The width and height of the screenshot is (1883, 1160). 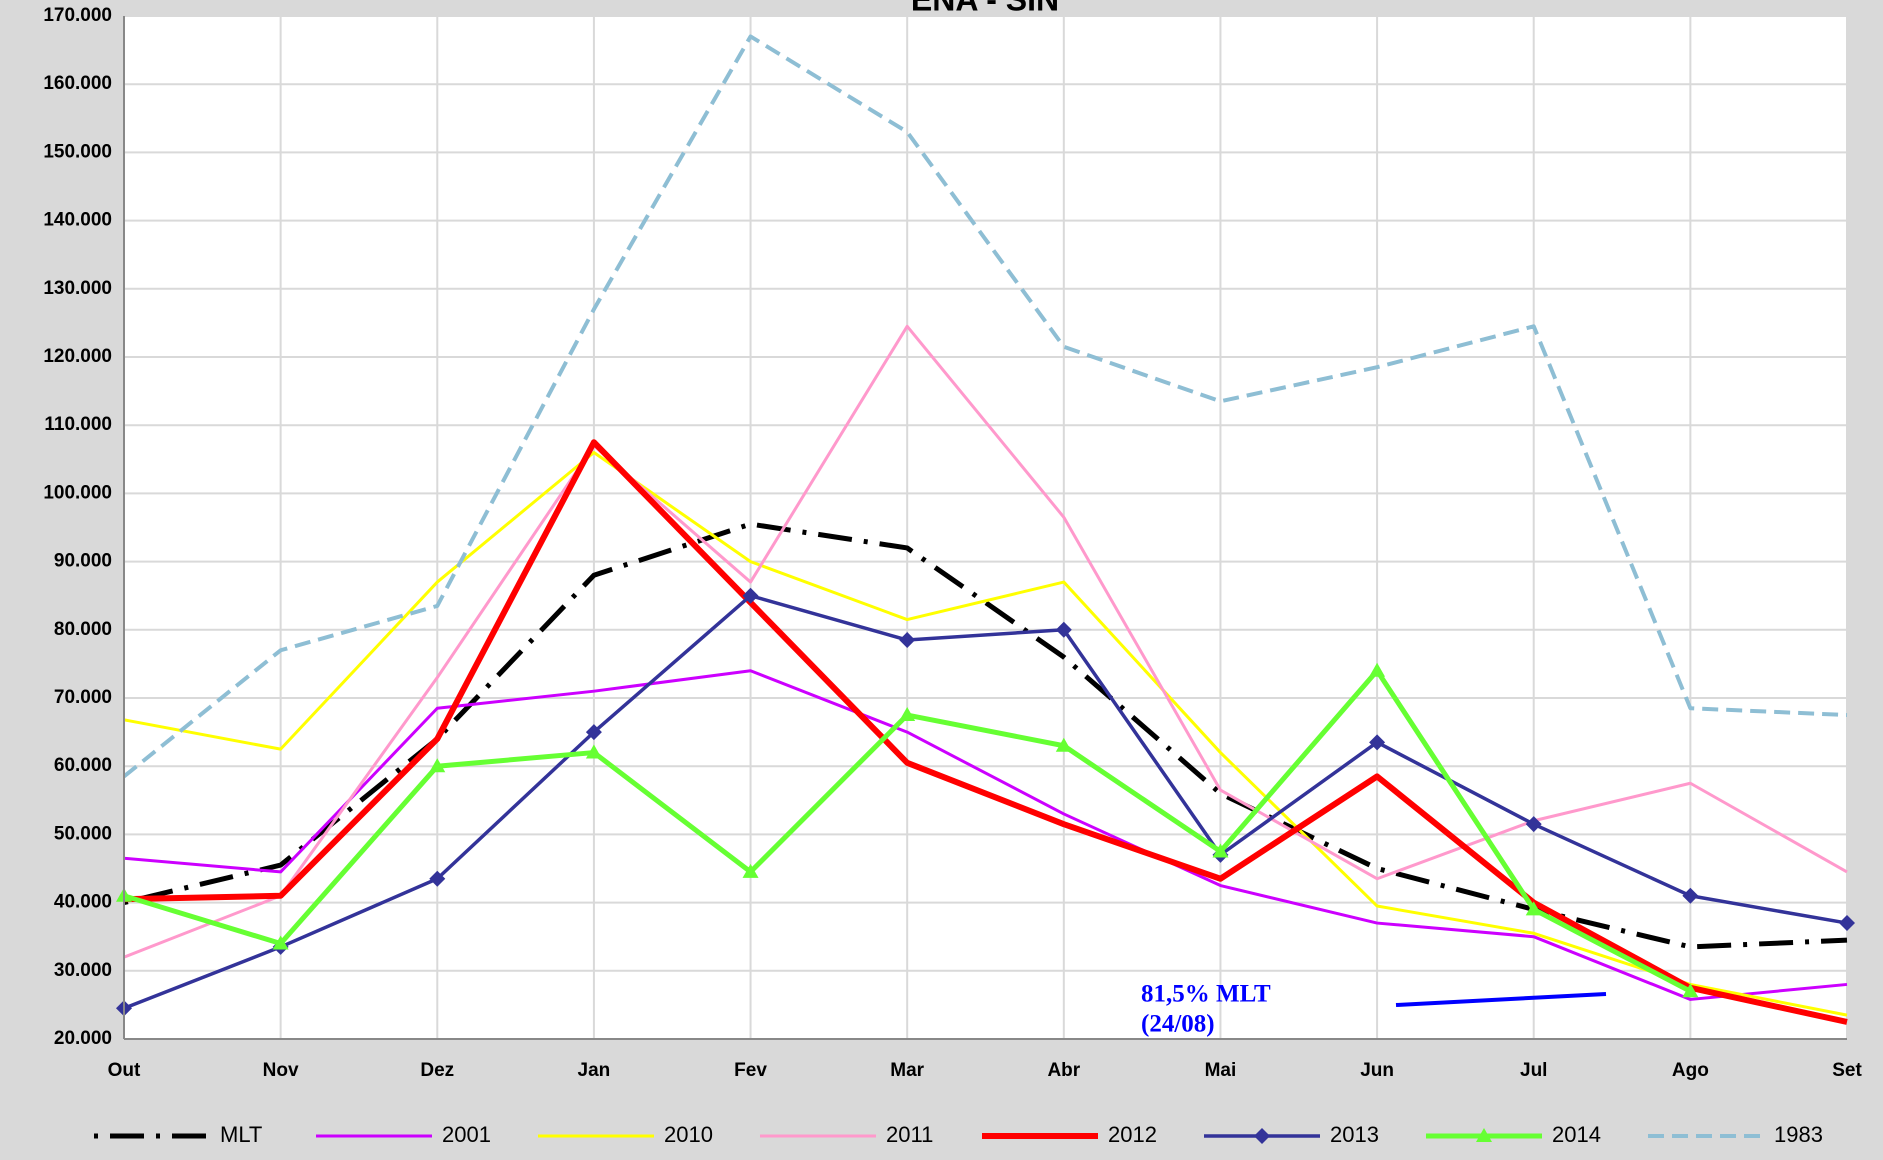 What do you see at coordinates (466, 1134) in the screenshot?
I see `legend-label: 2001` at bounding box center [466, 1134].